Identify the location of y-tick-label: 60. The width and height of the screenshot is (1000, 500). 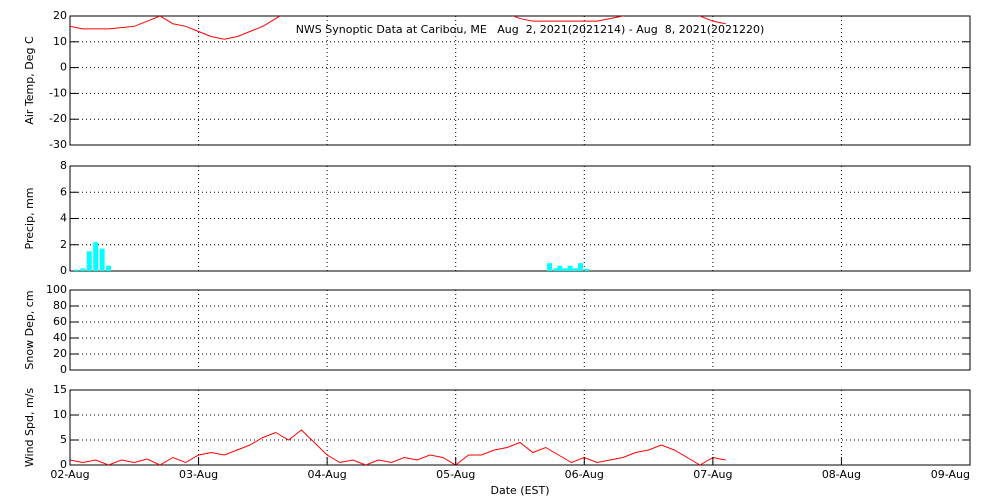
(60, 321).